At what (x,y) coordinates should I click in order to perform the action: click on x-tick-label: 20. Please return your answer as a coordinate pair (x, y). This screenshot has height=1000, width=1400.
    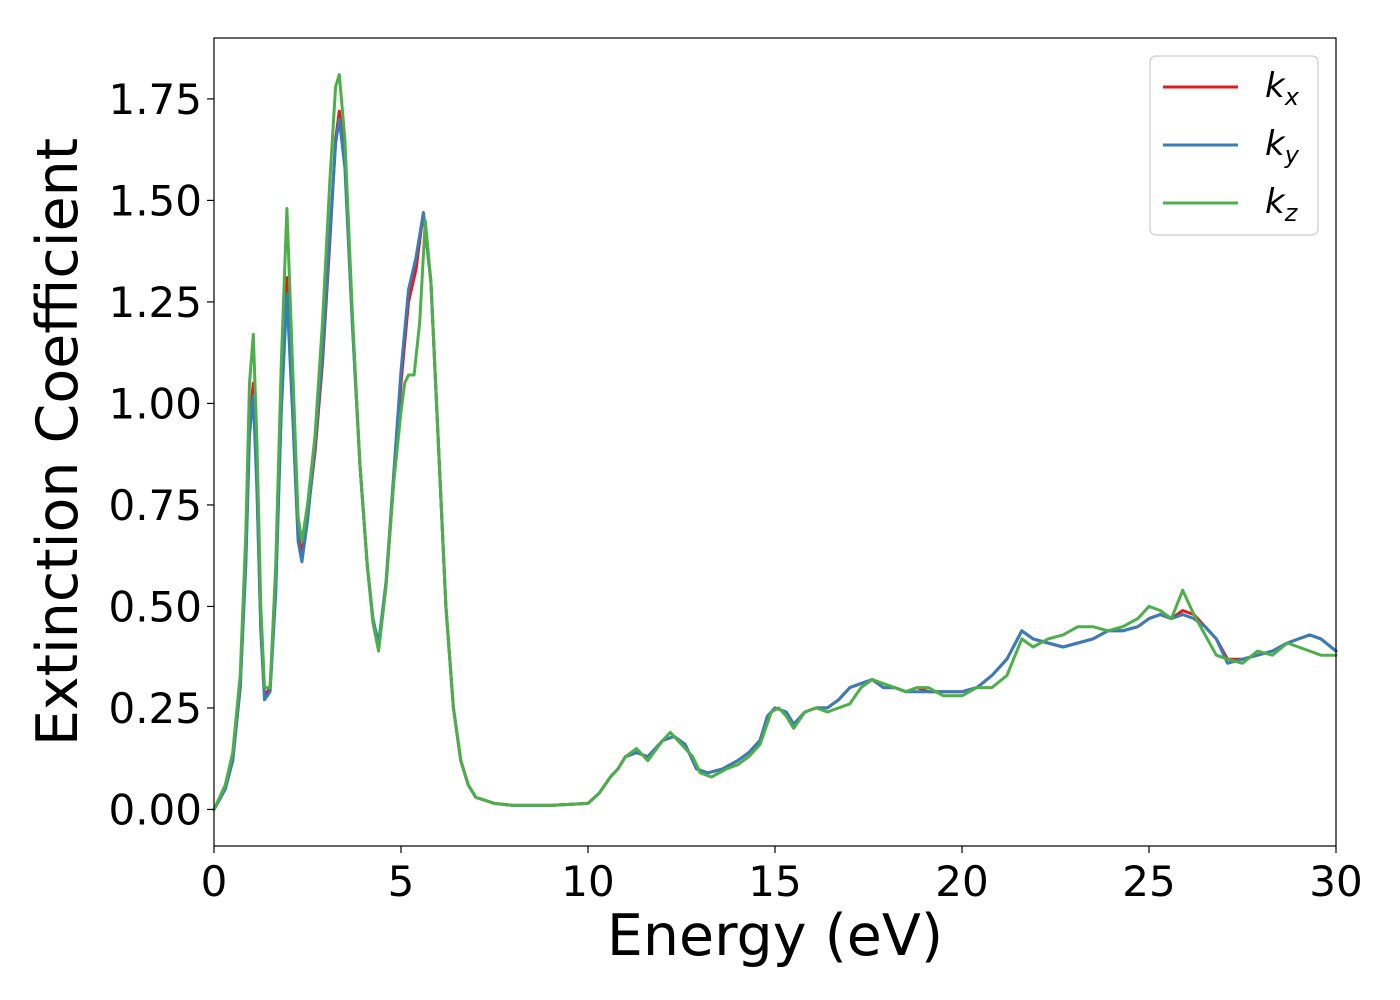
    Looking at the image, I should click on (961, 881).